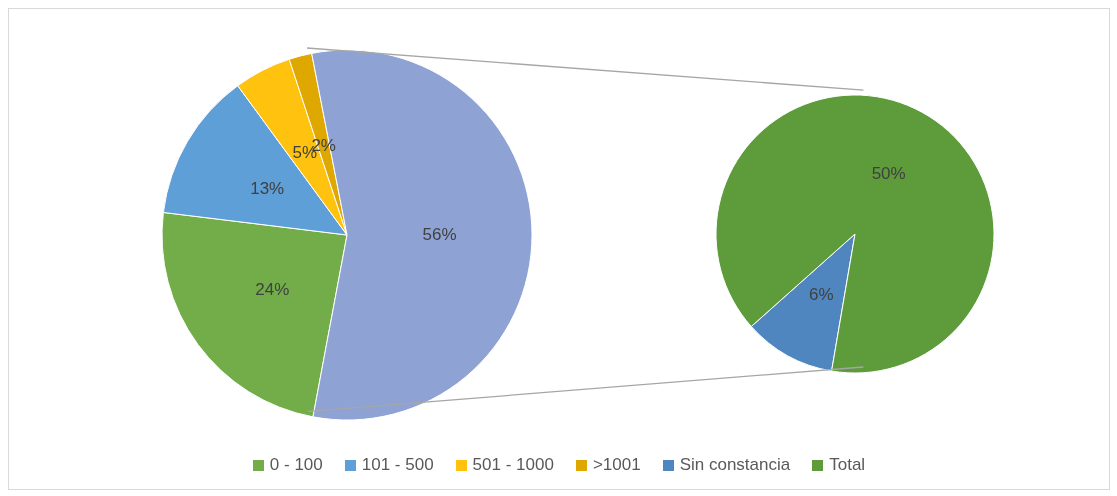  Describe the element at coordinates (821, 295) in the screenshot. I see `data-label: 6%` at that location.